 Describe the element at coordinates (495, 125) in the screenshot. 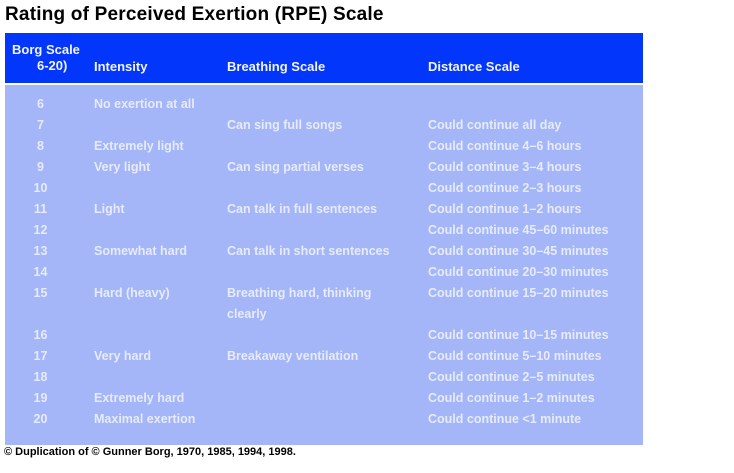

I see `distance-scale-cell: Could continue all day` at that location.